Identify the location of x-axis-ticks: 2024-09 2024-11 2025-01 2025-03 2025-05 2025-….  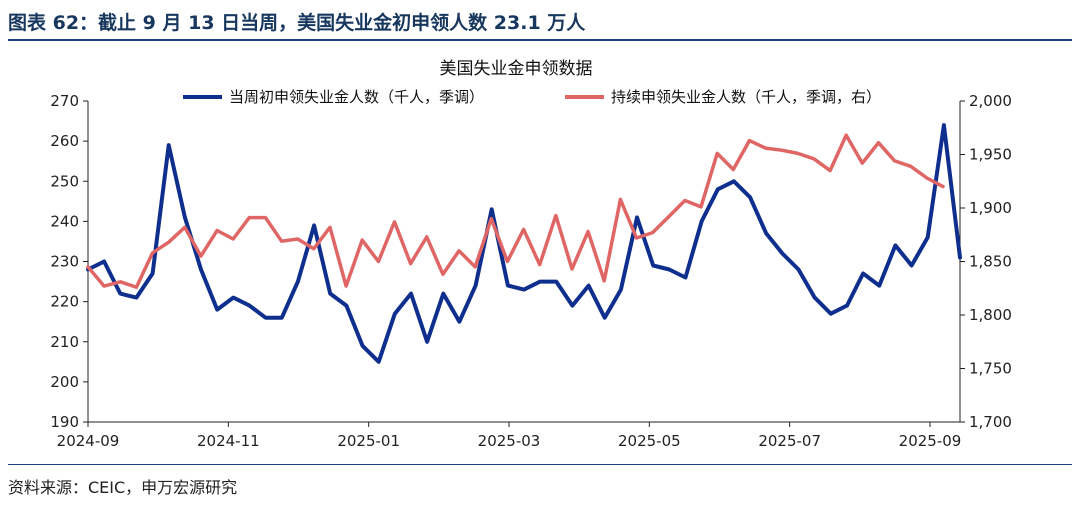
(509, 436).